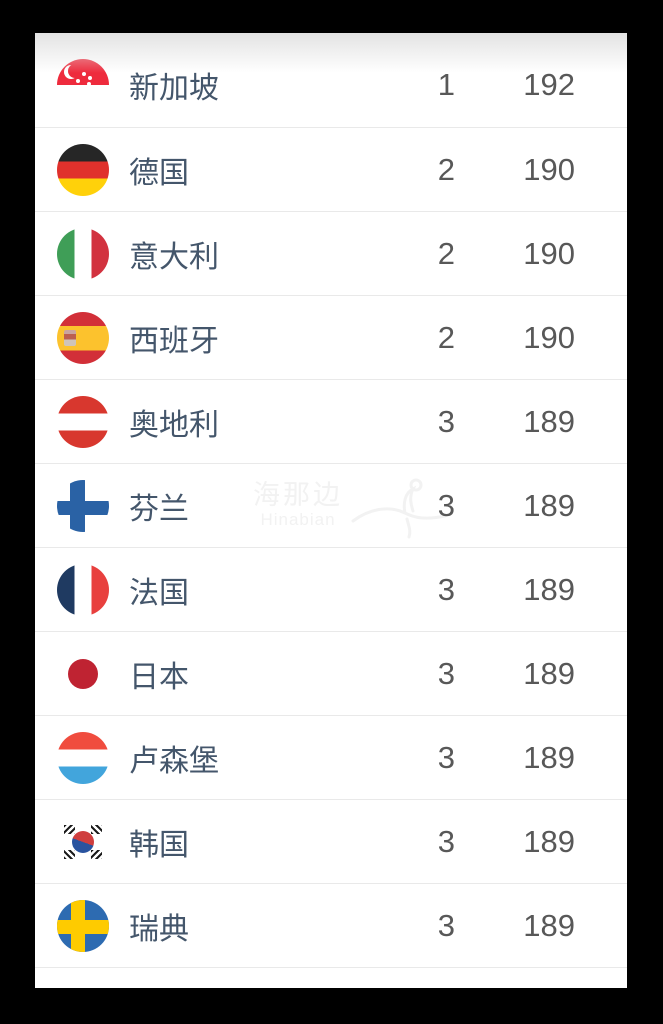 The image size is (663, 1024). Describe the element at coordinates (159, 509) in the screenshot. I see `country-name: 芬兰` at that location.